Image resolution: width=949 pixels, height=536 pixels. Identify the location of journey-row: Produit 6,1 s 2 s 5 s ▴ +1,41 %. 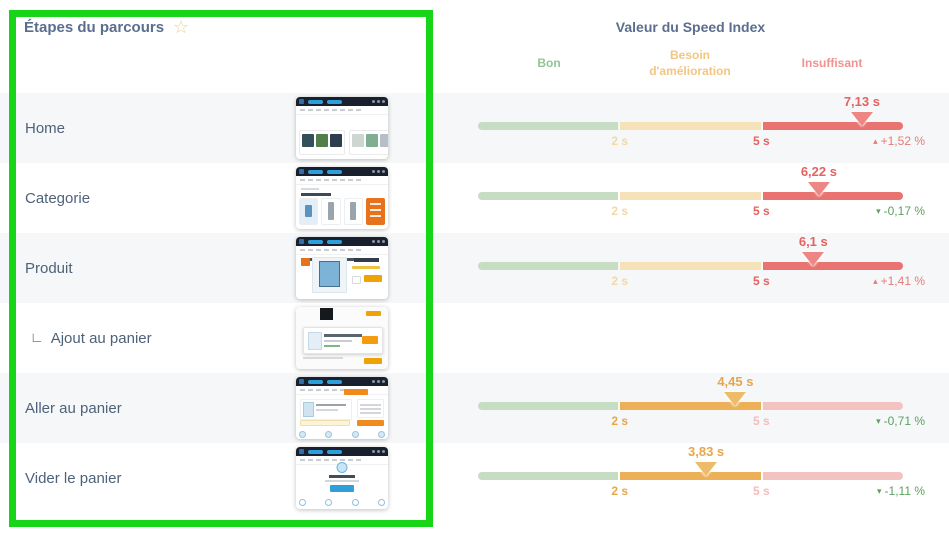
(474, 268).